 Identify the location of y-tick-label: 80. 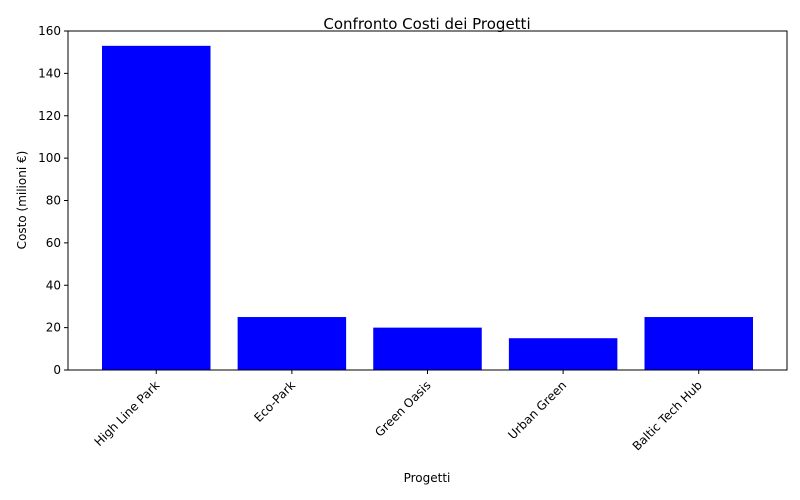
(53, 201).